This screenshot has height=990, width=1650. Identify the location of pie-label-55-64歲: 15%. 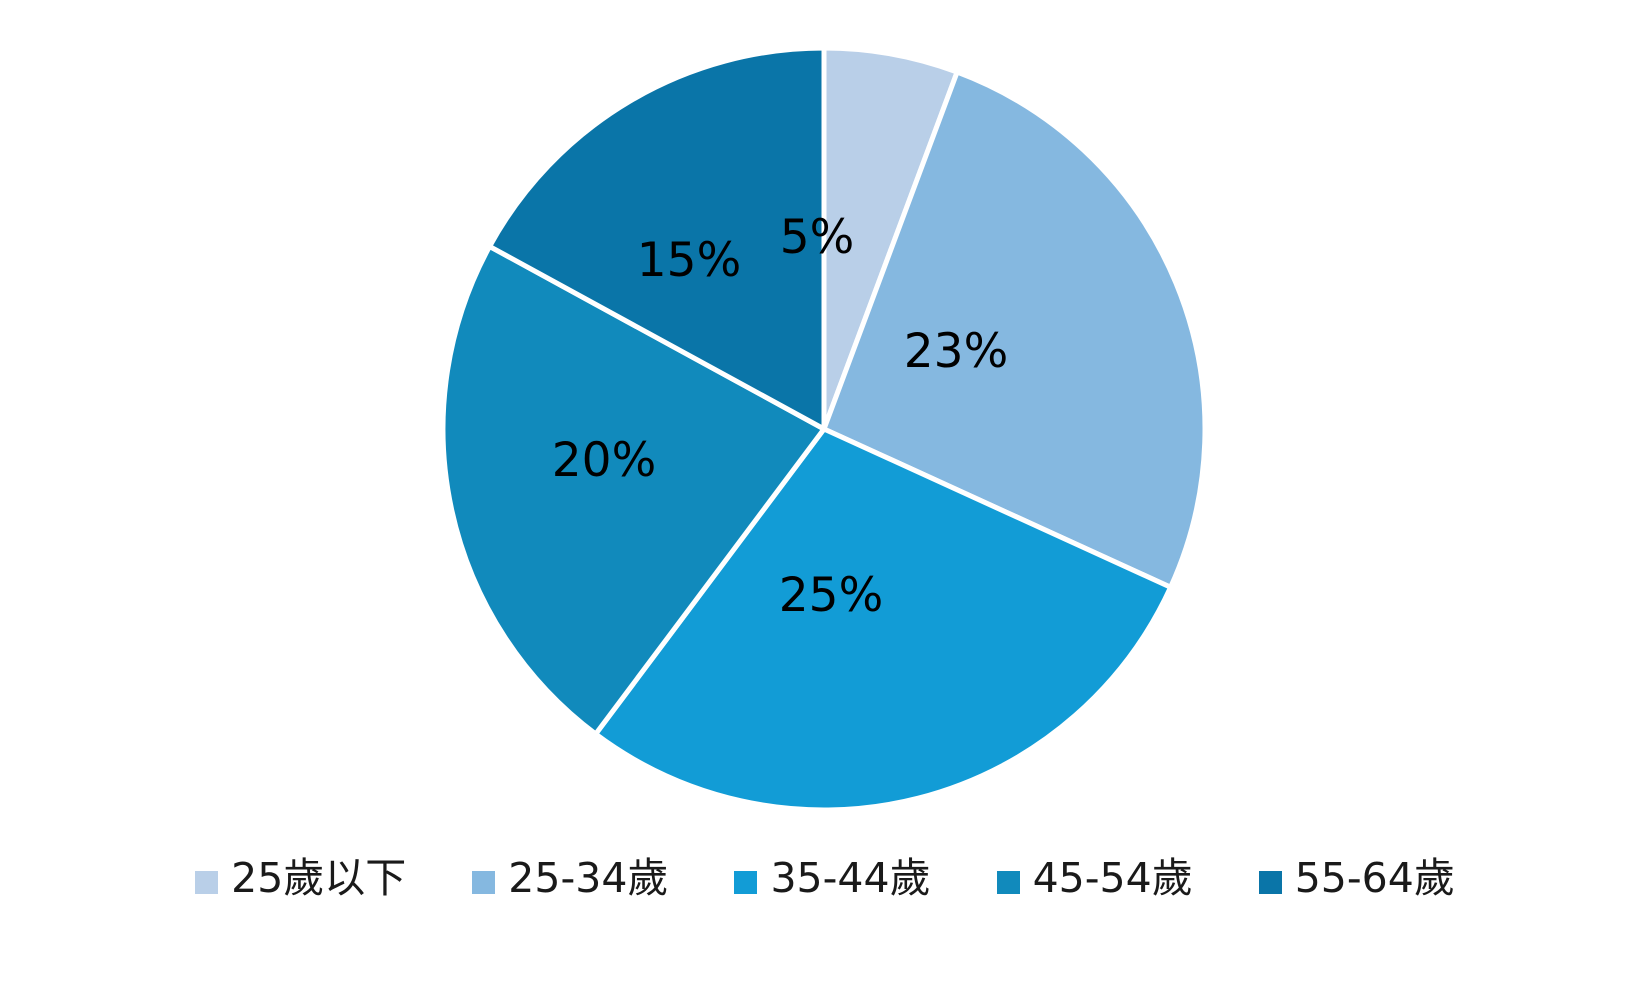
(689, 260).